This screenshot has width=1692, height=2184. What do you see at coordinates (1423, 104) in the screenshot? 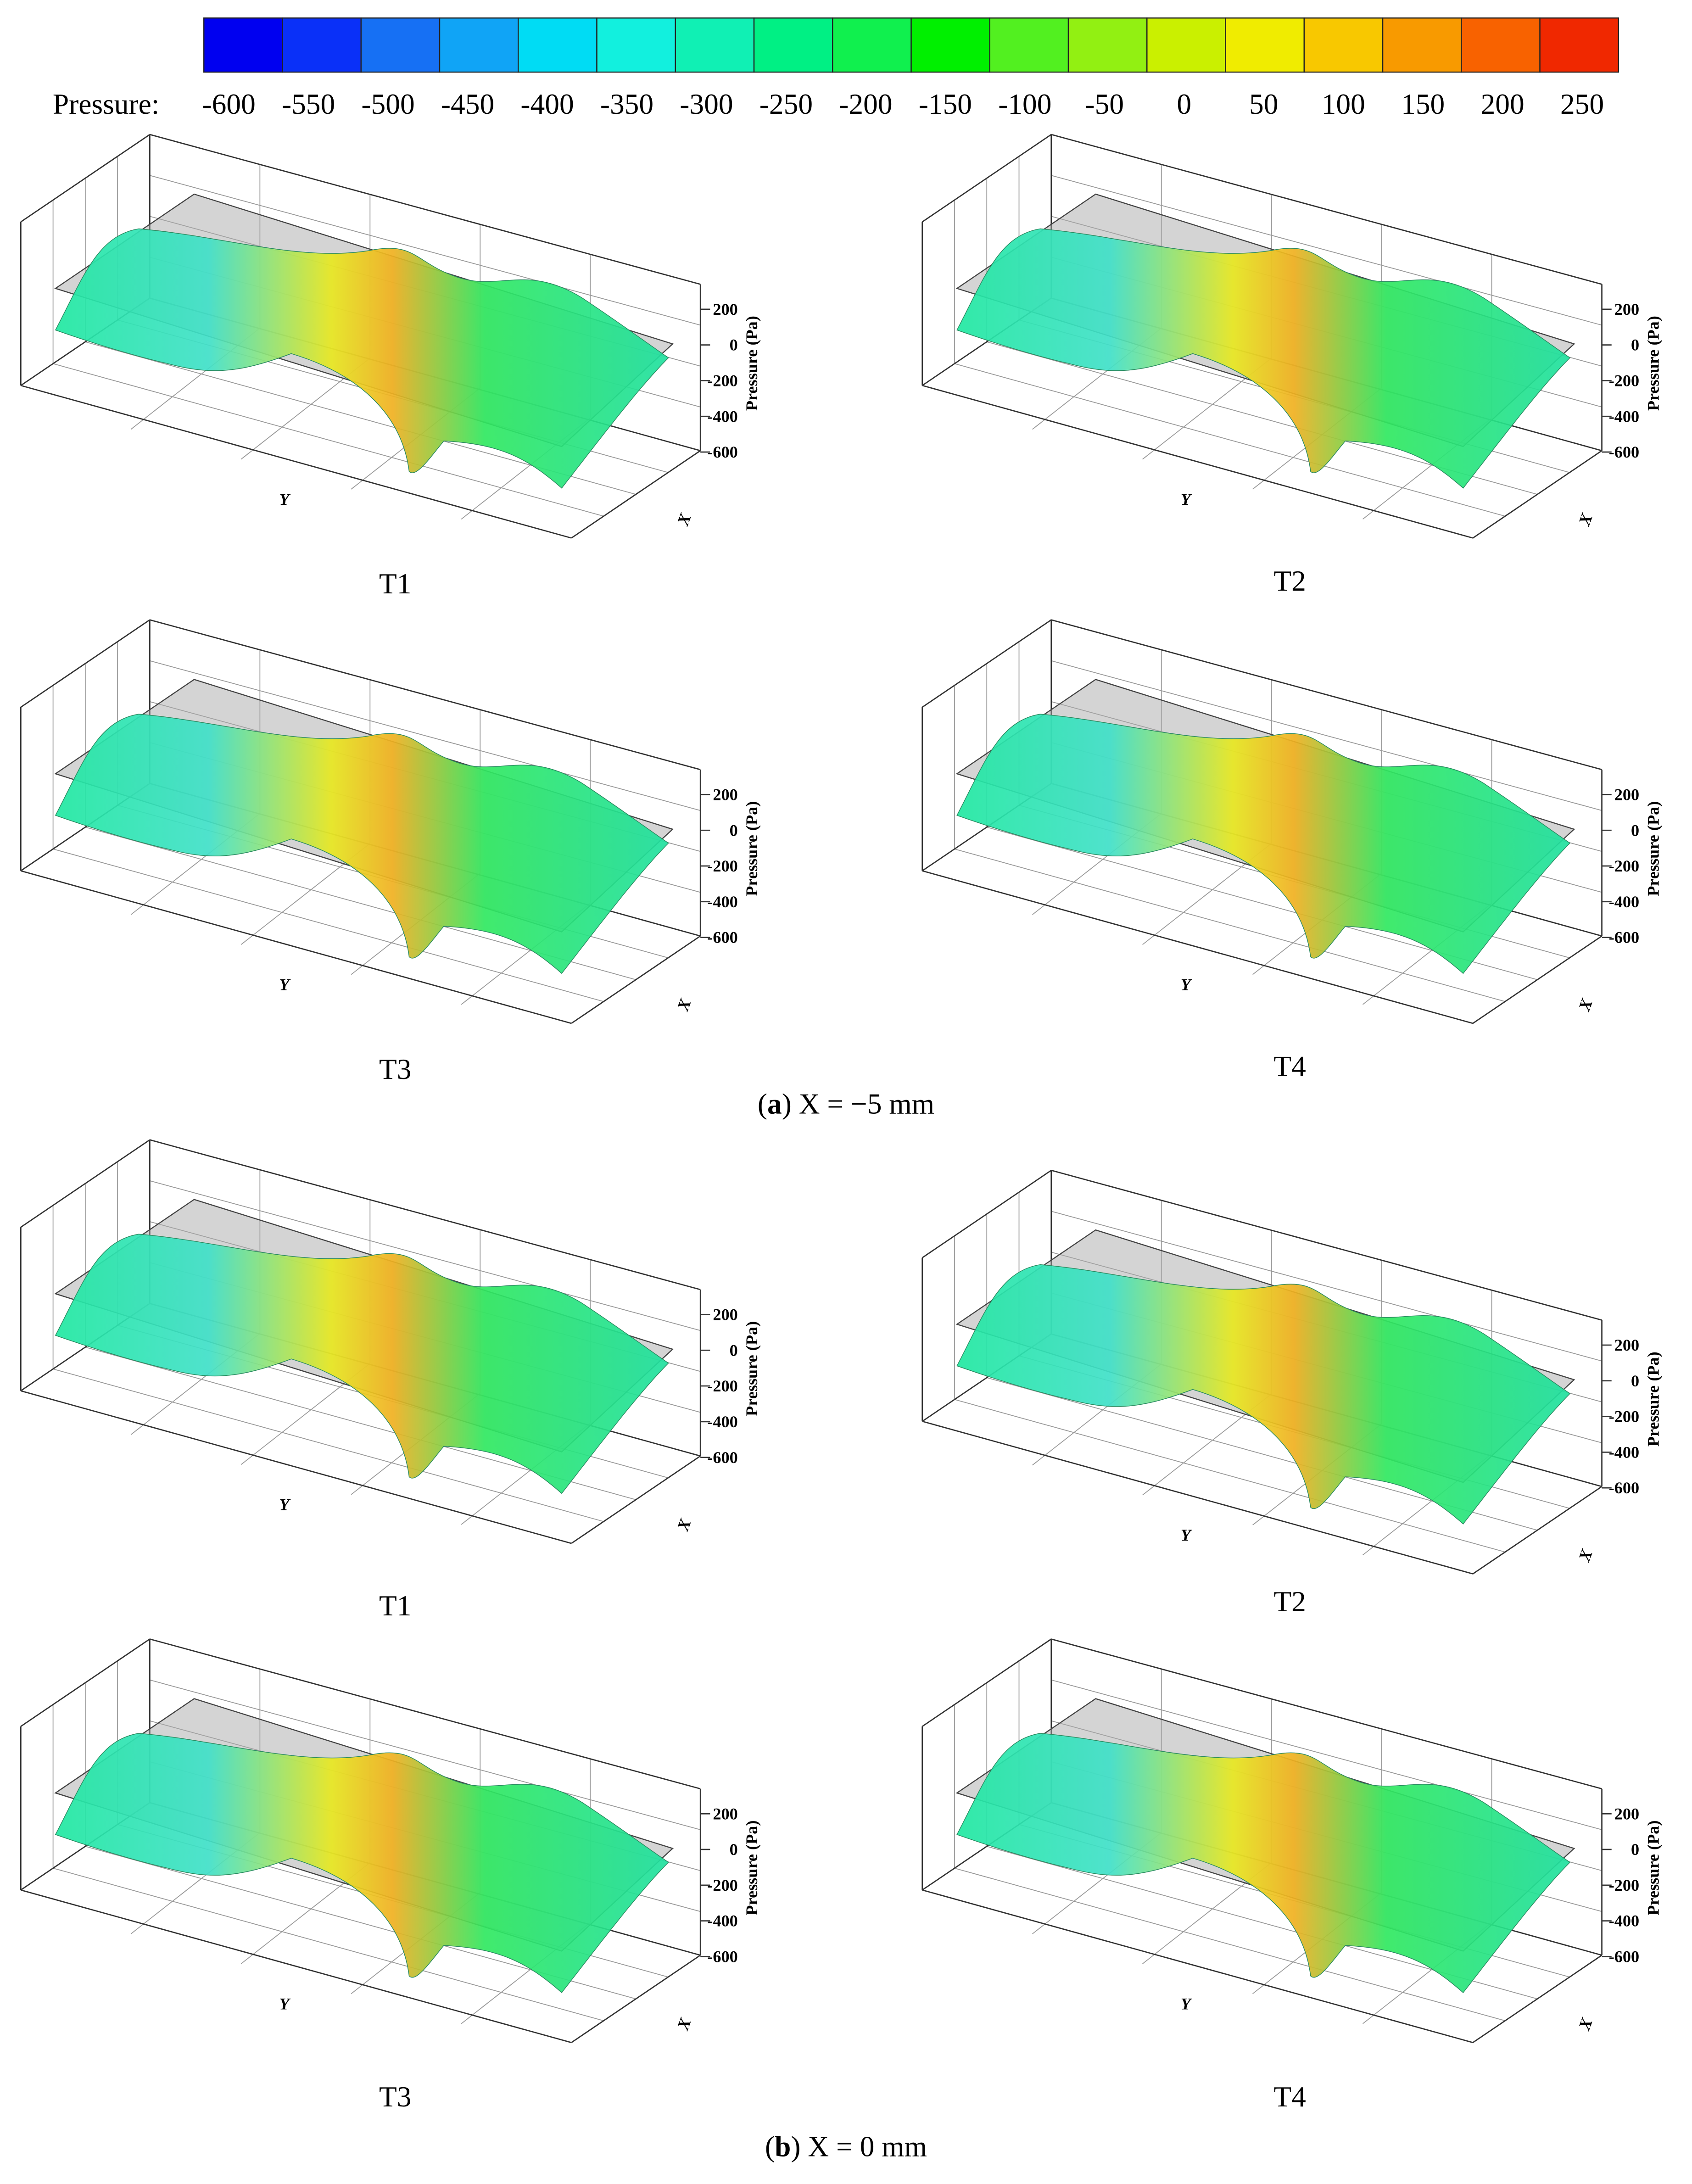
I see `colorbar-tick-label: 150` at bounding box center [1423, 104].